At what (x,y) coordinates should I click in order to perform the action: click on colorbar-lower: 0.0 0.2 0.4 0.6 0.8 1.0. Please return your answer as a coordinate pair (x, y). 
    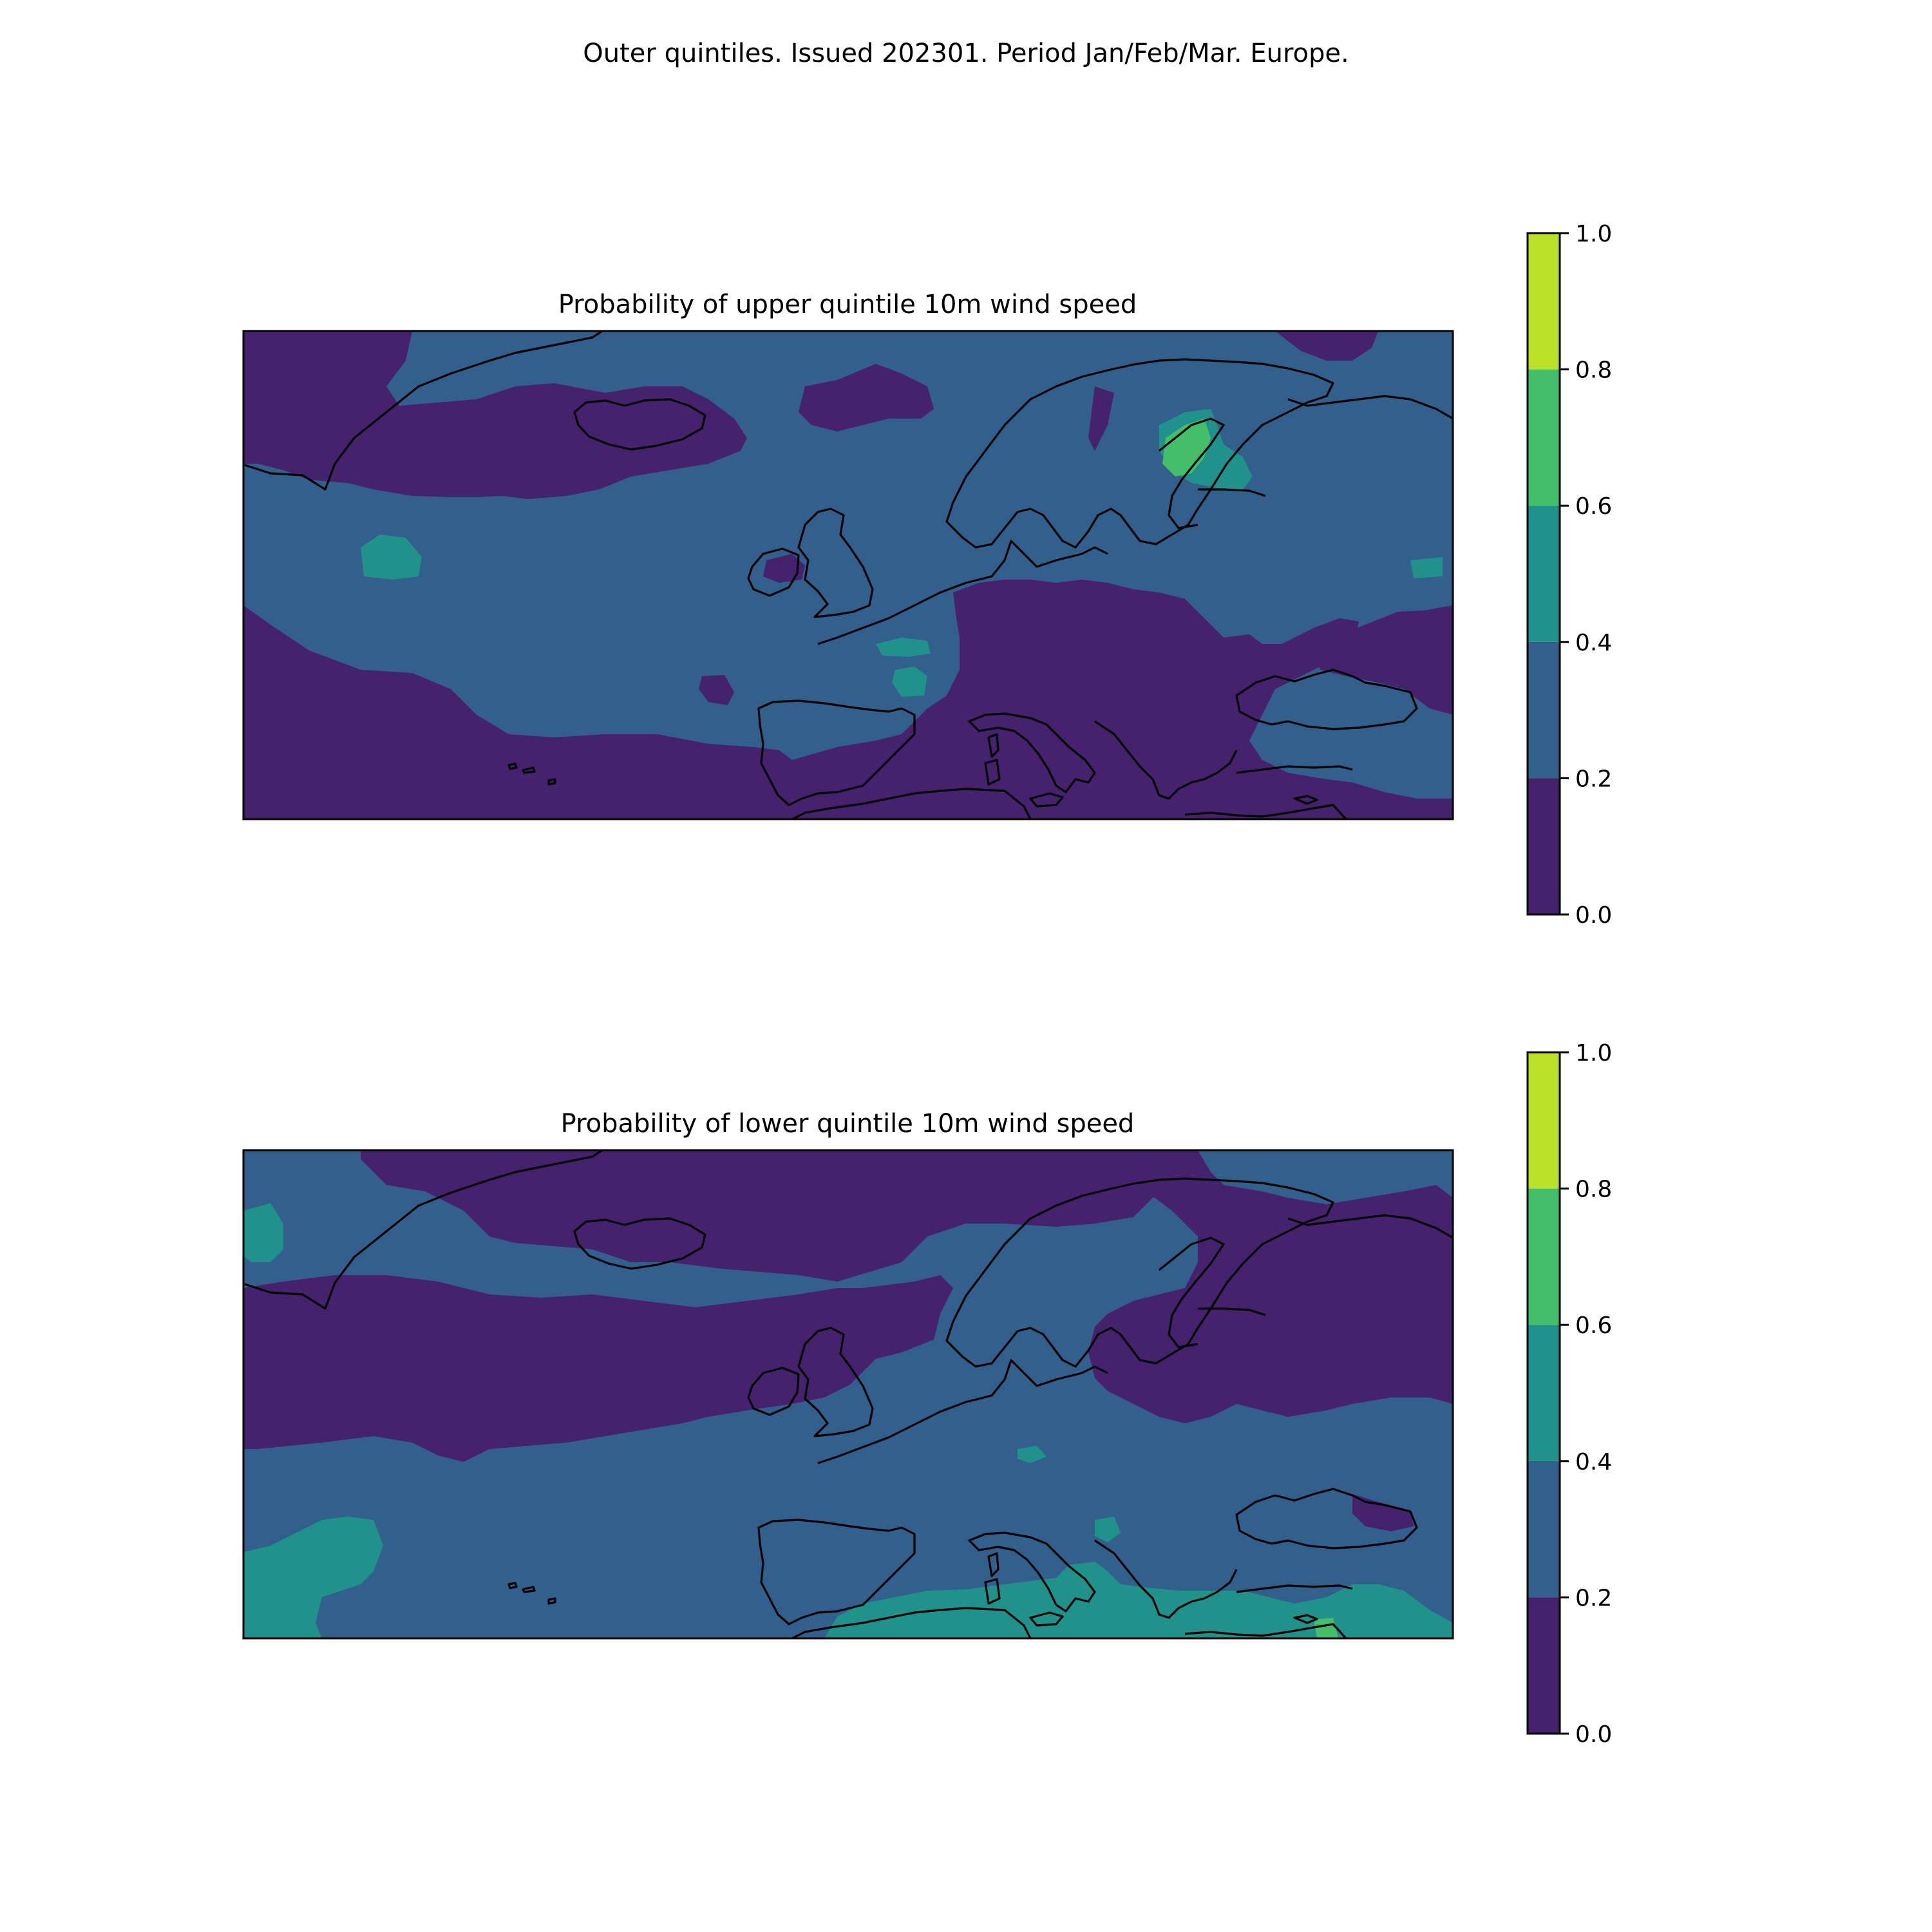
    Looking at the image, I should click on (1569, 1394).